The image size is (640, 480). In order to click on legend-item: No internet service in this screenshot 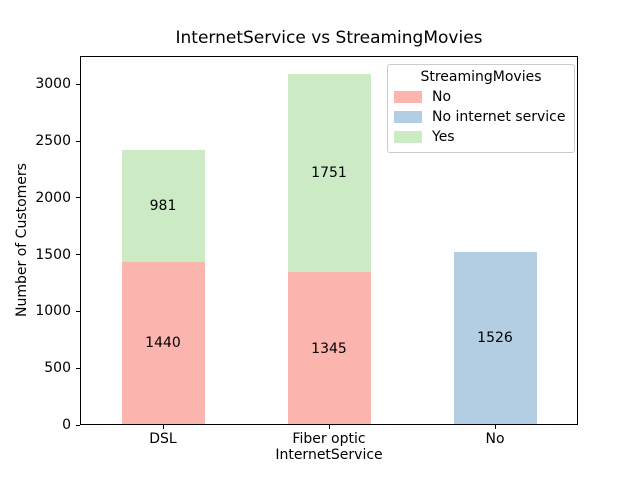, I will do `click(481, 117)`.